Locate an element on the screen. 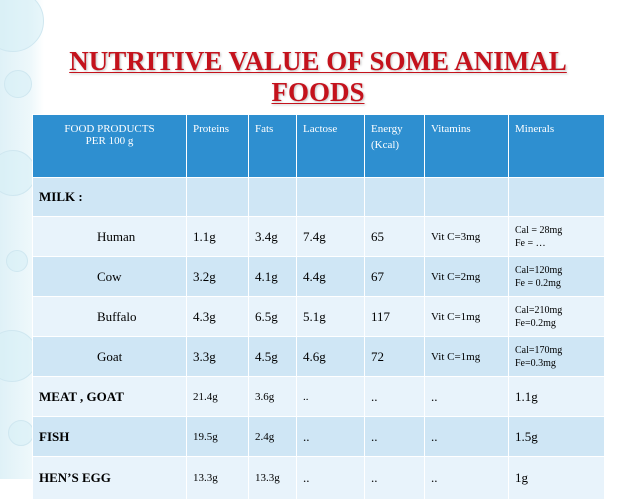 This screenshot has width=638, height=500. proteins-value: 3.3g is located at coordinates (217, 356).